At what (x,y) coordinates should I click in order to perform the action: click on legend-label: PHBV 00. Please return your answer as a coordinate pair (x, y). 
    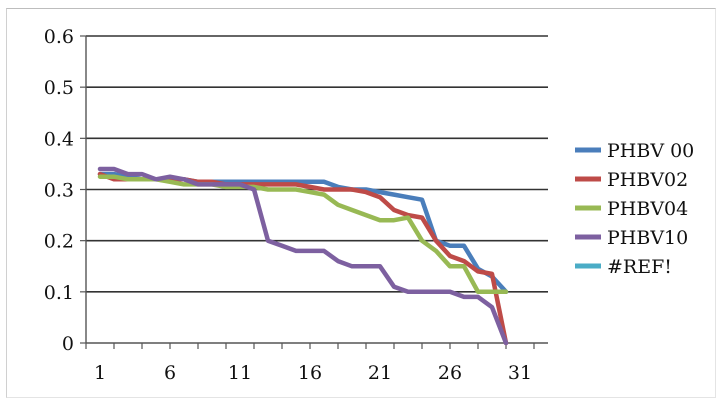
    Looking at the image, I should click on (650, 151).